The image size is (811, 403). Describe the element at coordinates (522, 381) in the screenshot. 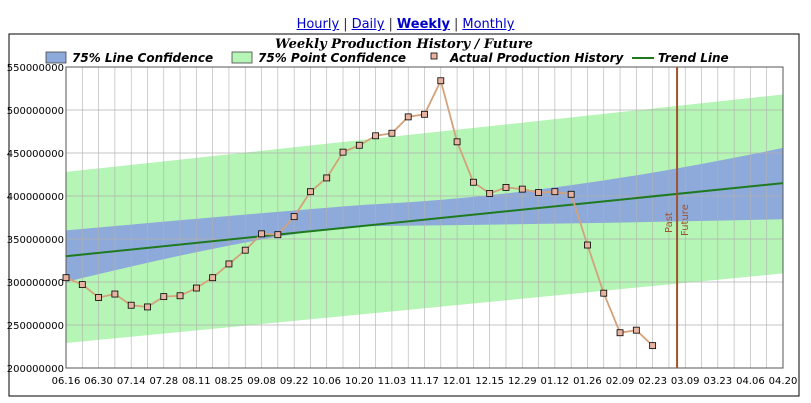

I see `x-tick-label: 12.29` at that location.